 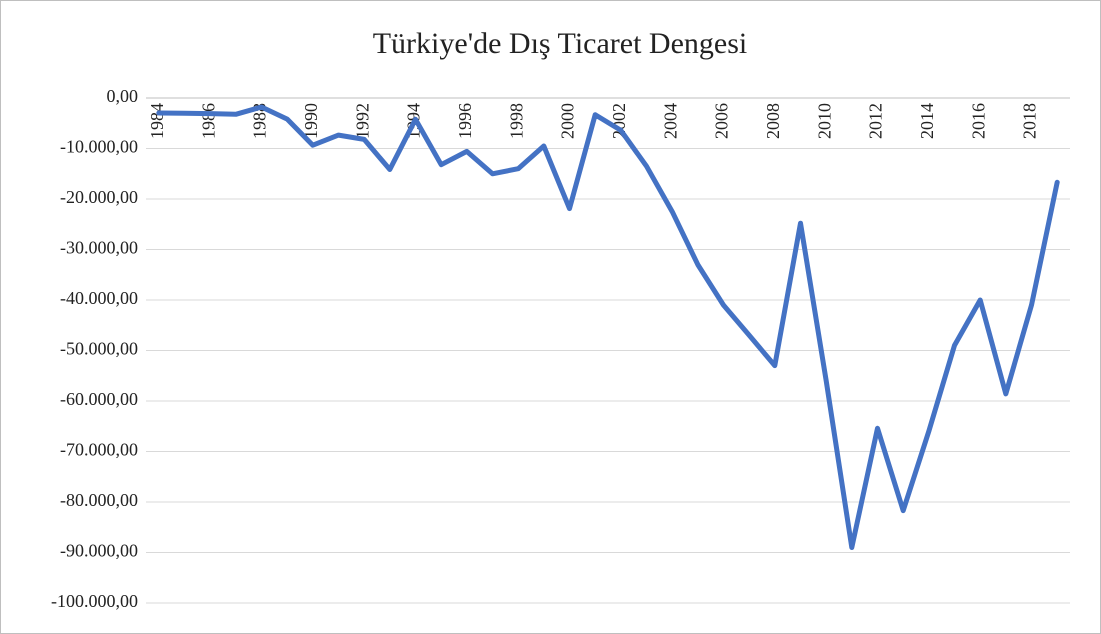 I want to click on x-tick-label: 1986, so click(x=208, y=121).